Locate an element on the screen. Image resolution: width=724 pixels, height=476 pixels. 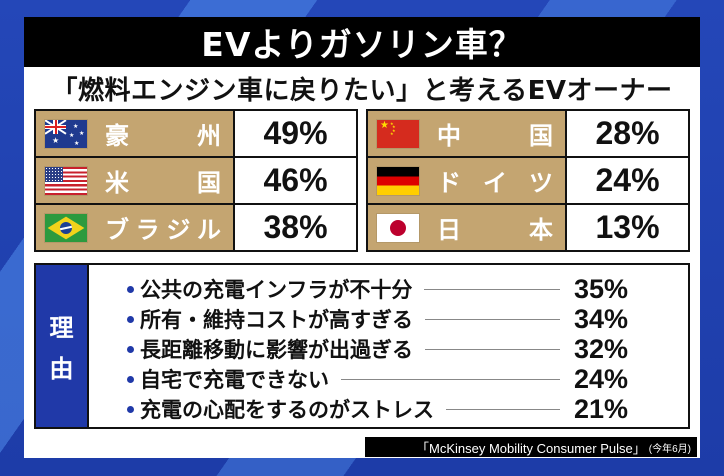
title-bar: EVよりガソリン車？ is located at coordinates (362, 42).